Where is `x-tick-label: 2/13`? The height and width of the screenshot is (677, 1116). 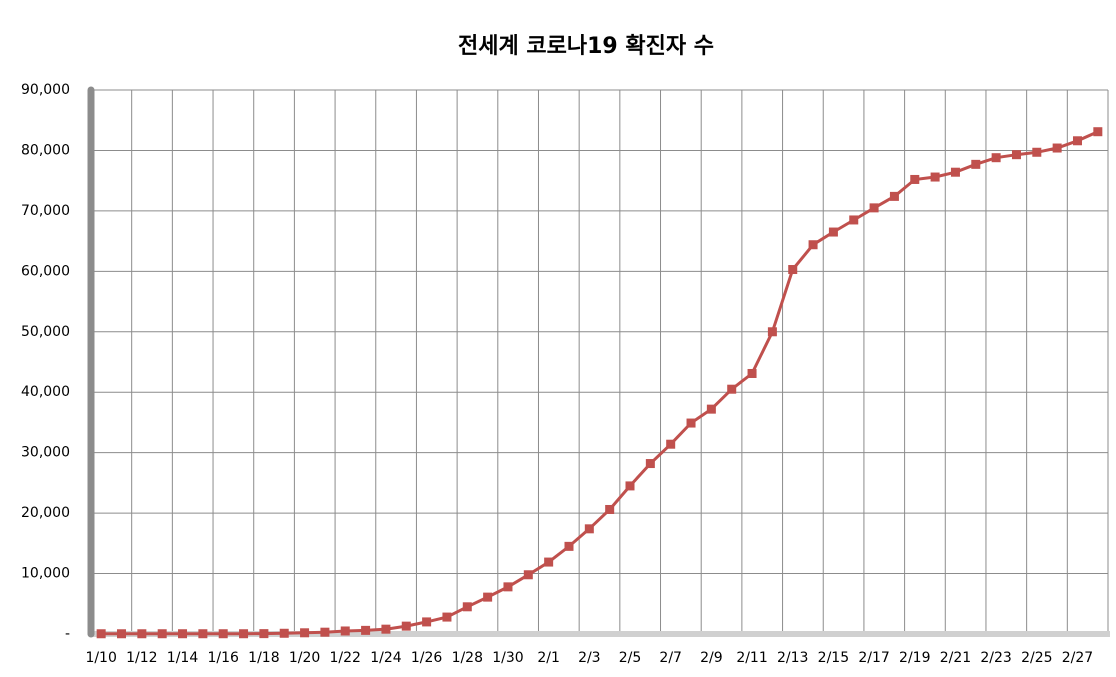
x-tick-label: 2/13 is located at coordinates (792, 658).